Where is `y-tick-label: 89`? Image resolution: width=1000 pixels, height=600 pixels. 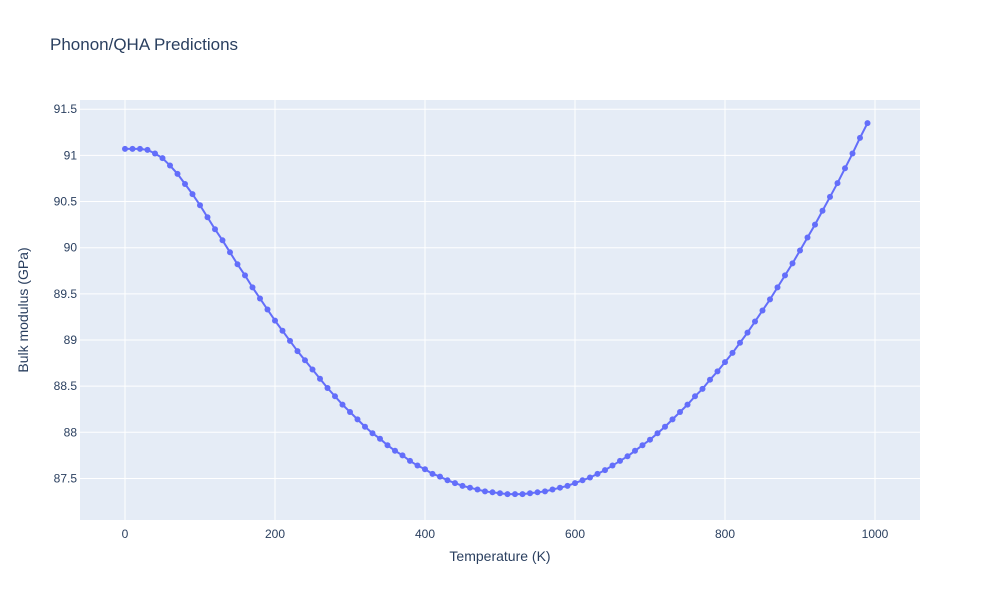
y-tick-label: 89 is located at coordinates (71, 340).